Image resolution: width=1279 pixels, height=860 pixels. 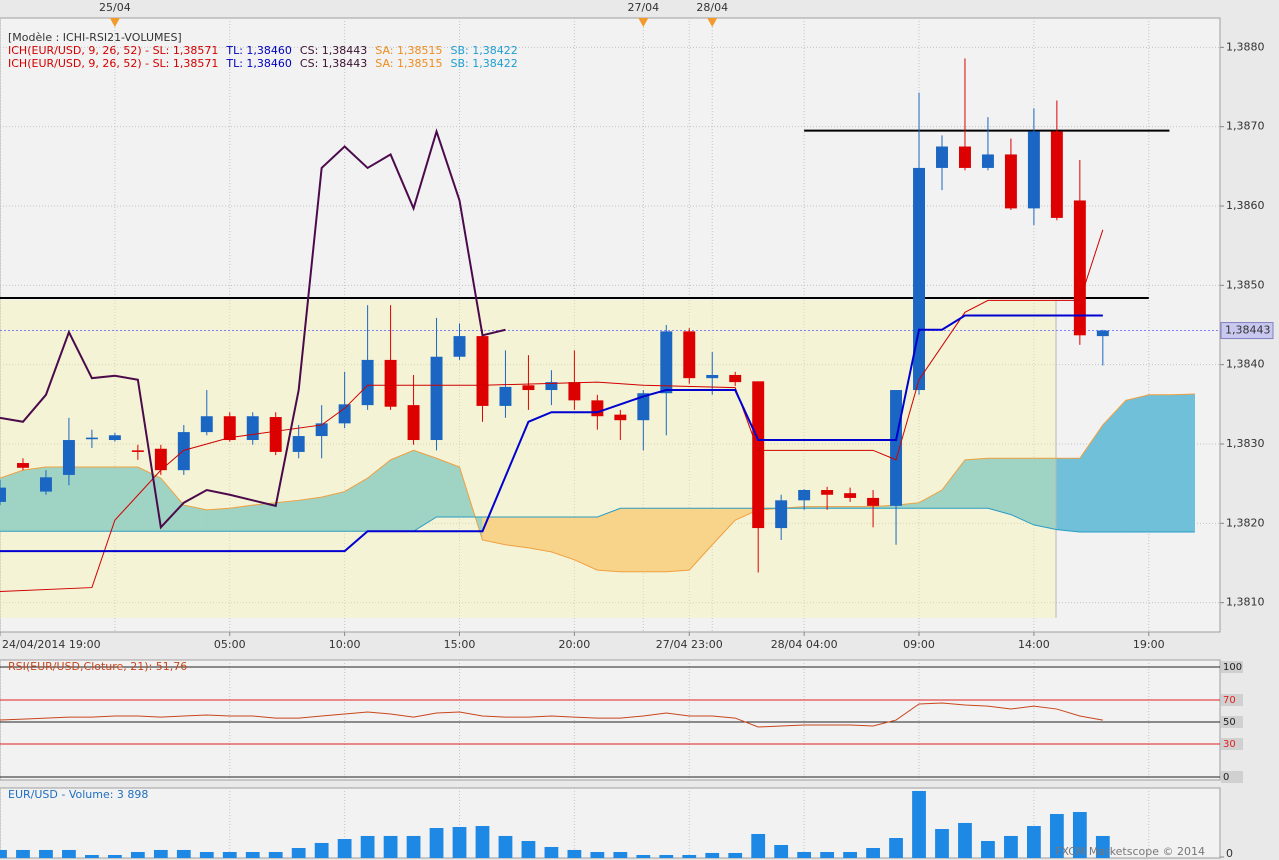 What do you see at coordinates (712, 7) in the screenshot?
I see `date-marker-label: 28/04` at bounding box center [712, 7].